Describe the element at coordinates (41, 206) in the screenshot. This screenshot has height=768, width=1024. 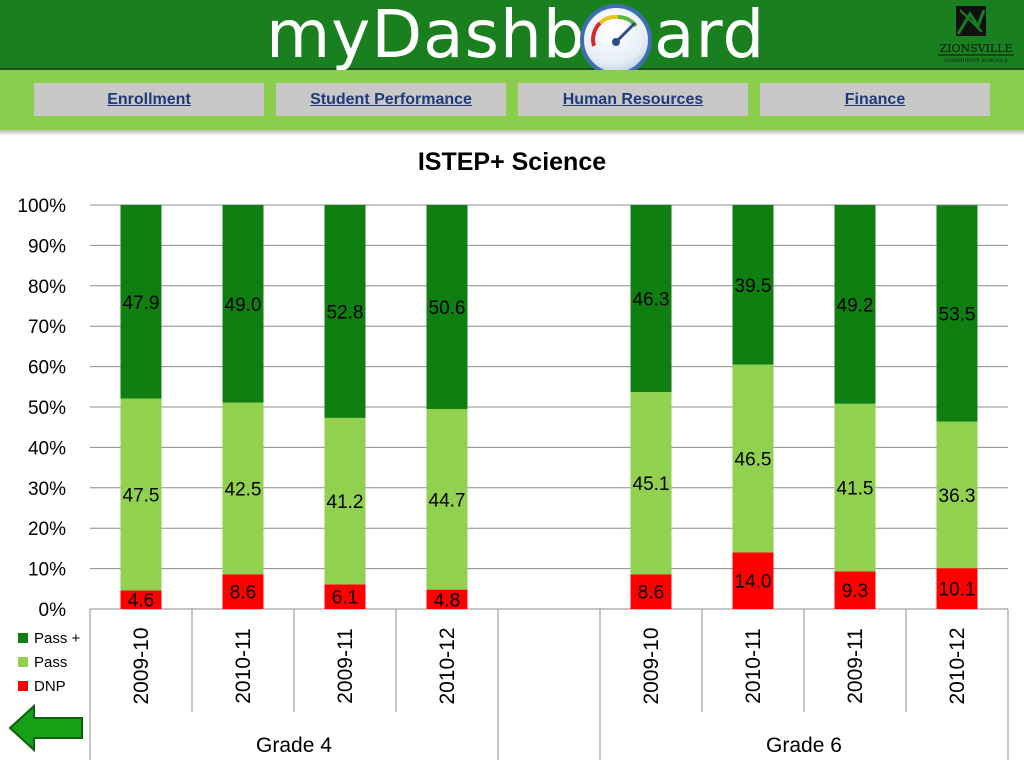
I see `y-tick-label: 100%` at that location.